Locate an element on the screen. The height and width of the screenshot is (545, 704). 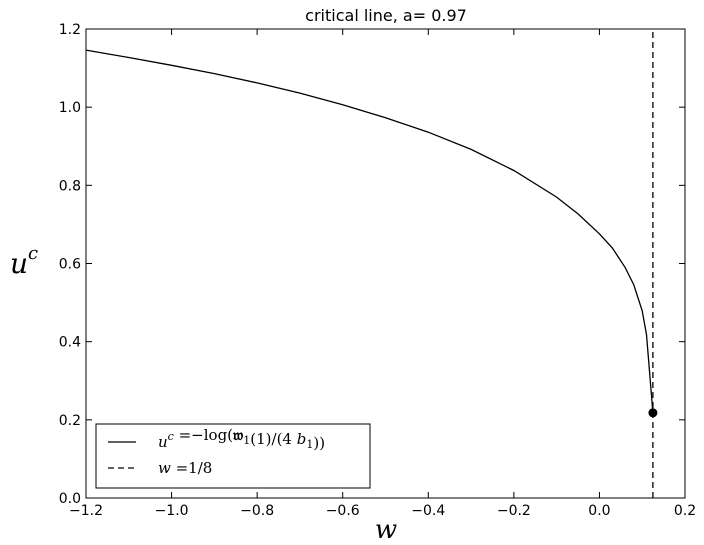
chart-title: critical line, a= 0.97 is located at coordinates (386, 15).